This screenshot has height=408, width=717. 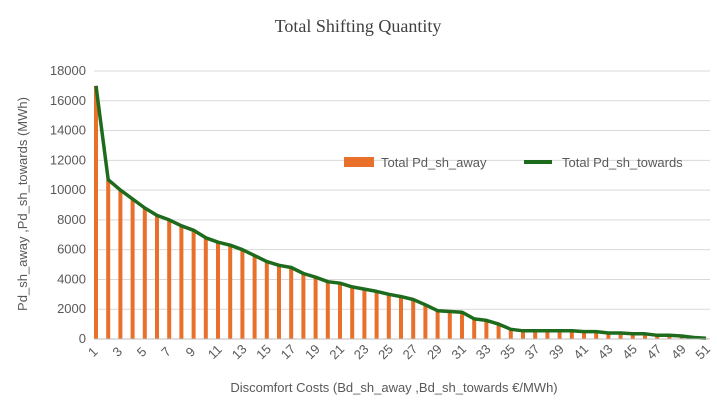 I want to click on x-tick-label: 37, so click(x=532, y=351).